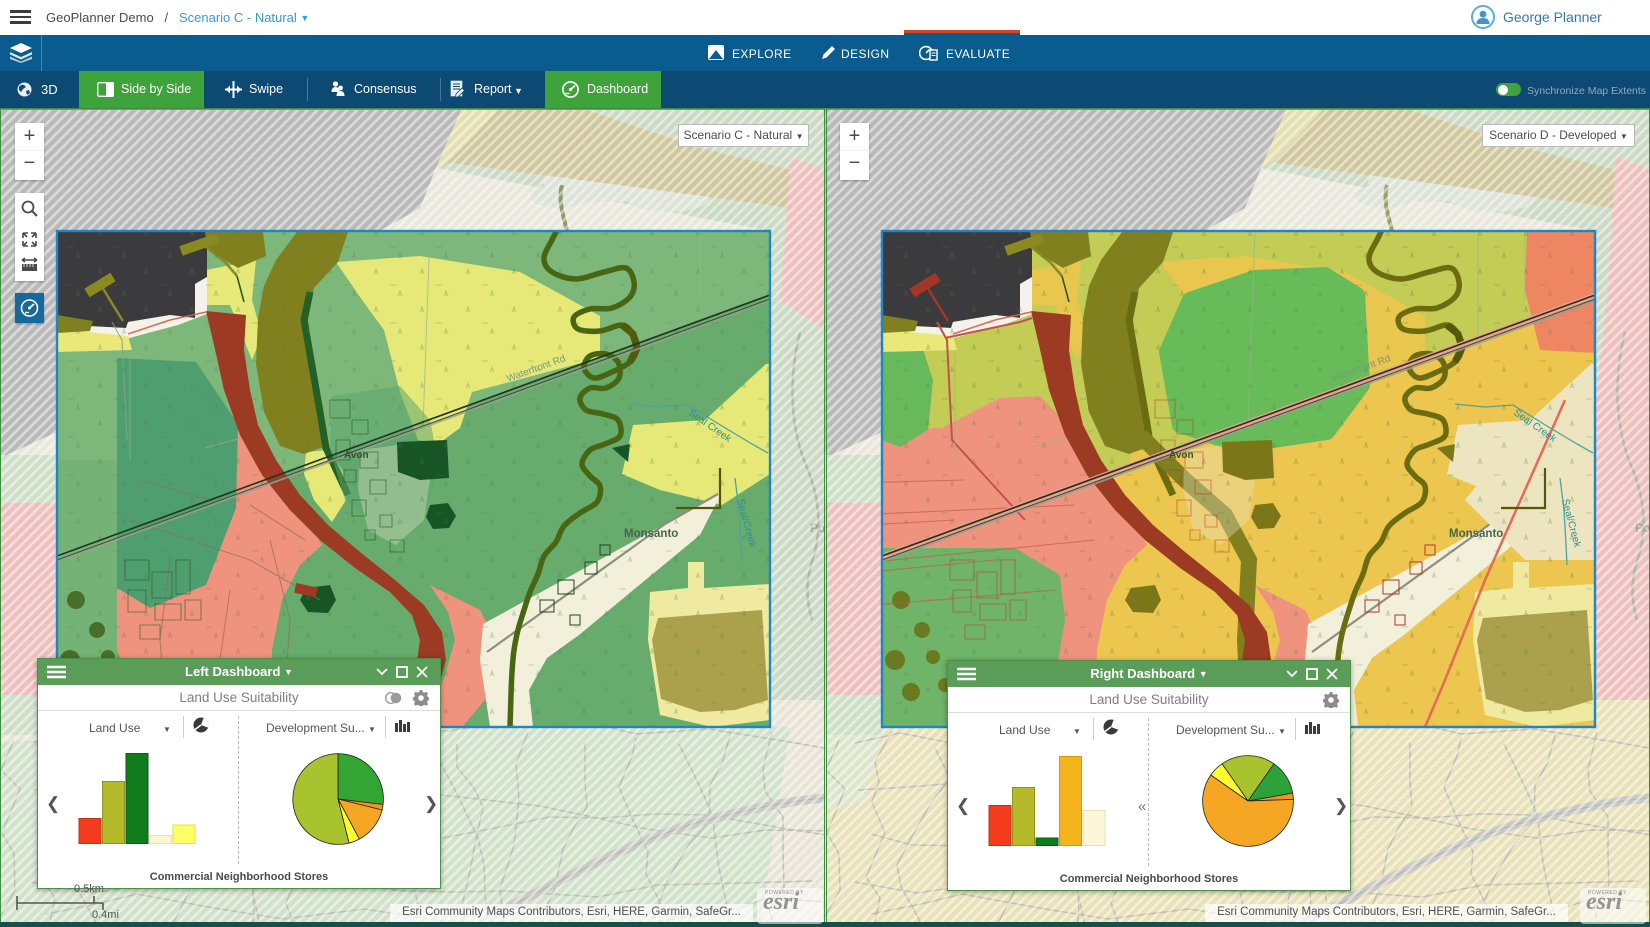  Describe the element at coordinates (105, 914) in the screenshot. I see `svg-text: 0.4mi` at that location.